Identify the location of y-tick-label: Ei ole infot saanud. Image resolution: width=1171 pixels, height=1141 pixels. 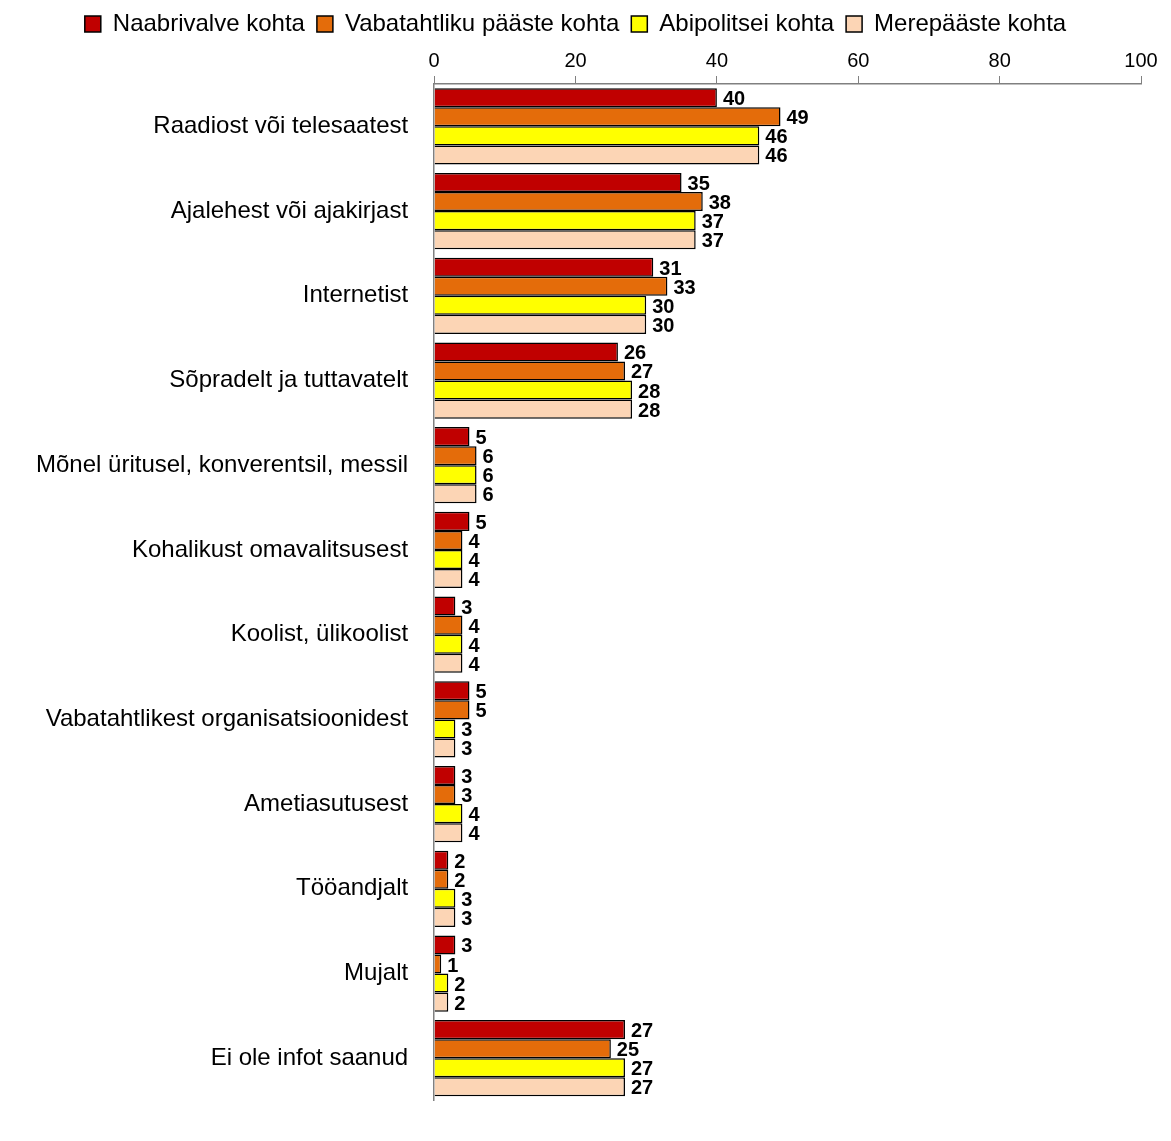
(309, 1056).